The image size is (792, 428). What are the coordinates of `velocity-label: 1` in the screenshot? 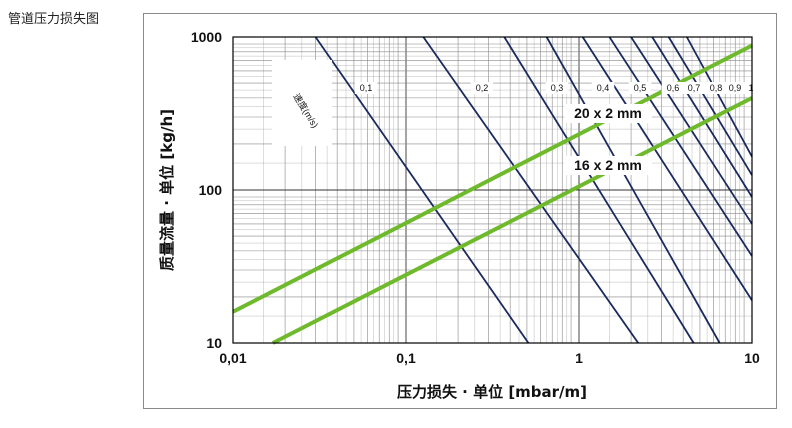 It's located at (750, 88).